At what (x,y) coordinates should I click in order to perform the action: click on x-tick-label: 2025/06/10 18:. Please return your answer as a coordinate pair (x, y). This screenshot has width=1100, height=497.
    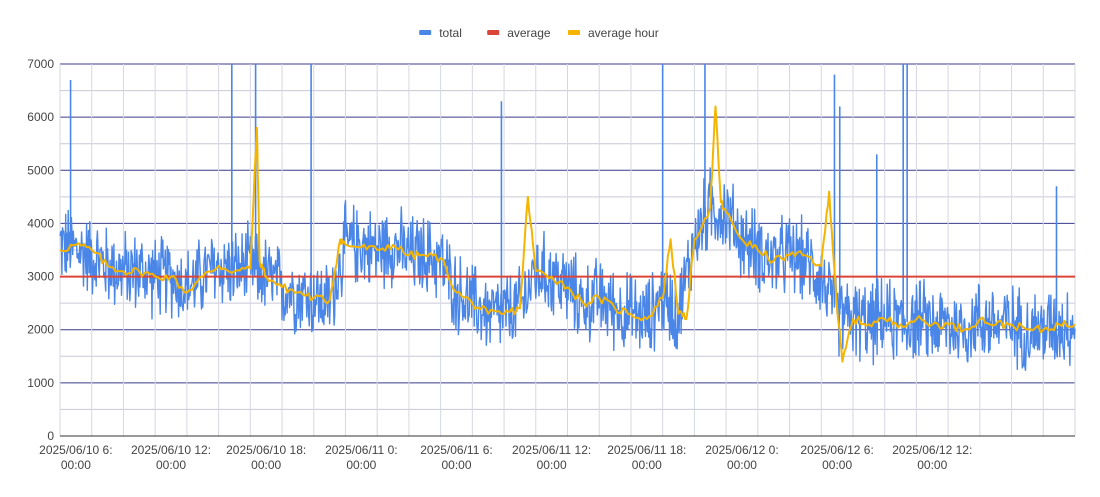
    Looking at the image, I should click on (266, 450).